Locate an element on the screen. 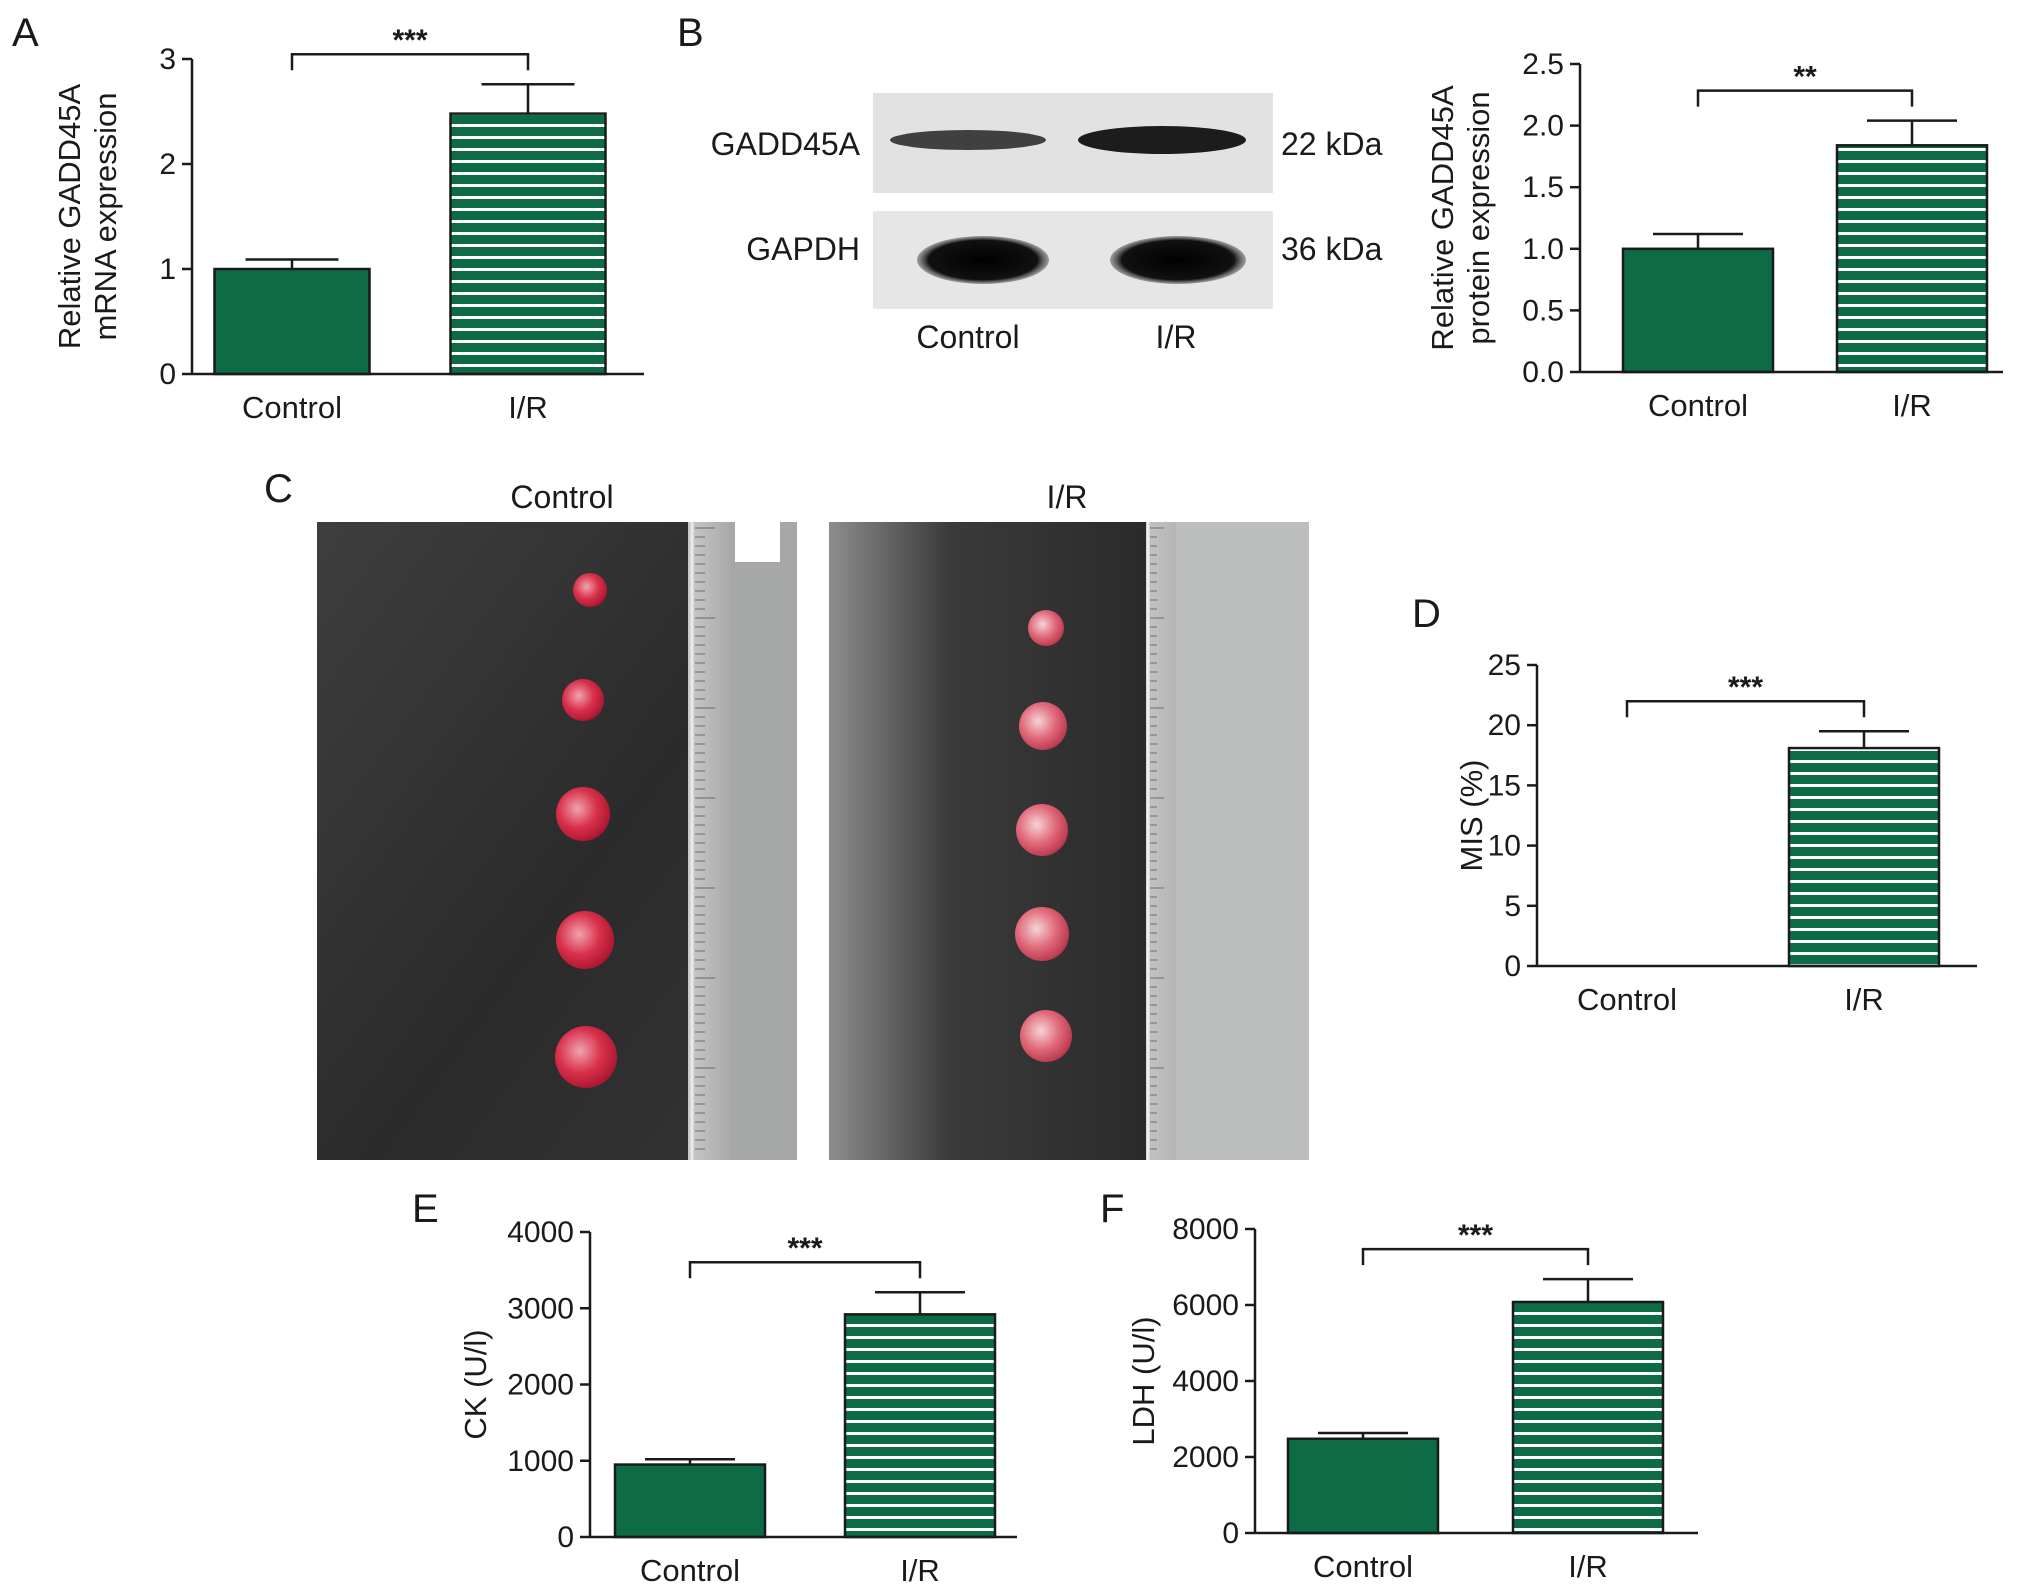 Image resolution: width=2032 pixels, height=1587 pixels. y-tick-label-e-3: 3000 is located at coordinates (540, 1308).